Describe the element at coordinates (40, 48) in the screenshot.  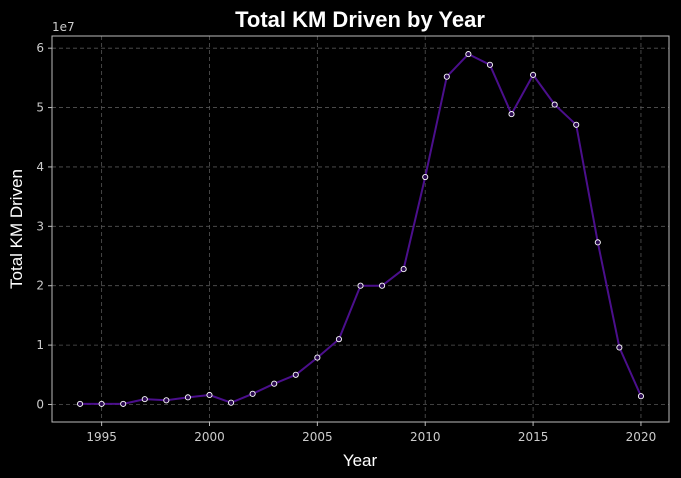
I see `y-tick-label: 6` at that location.